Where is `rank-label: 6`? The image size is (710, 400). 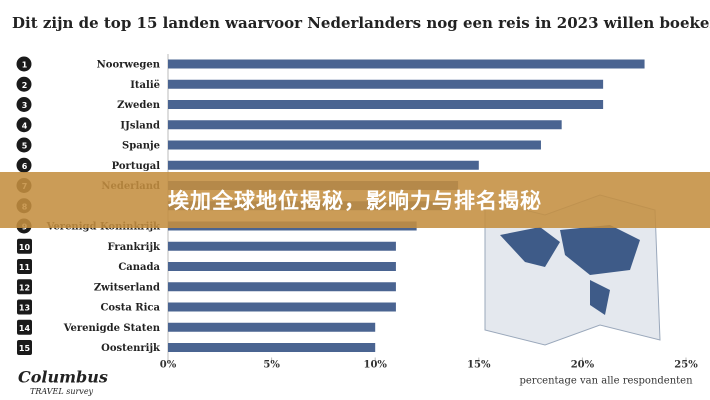 rank-label: 6 is located at coordinates (25, 166).